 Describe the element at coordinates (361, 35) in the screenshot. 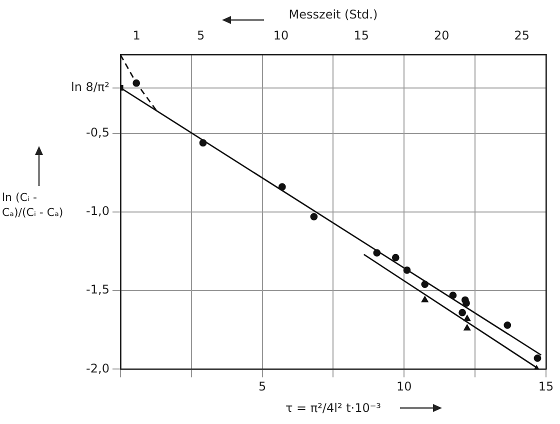

I see `x2-tick-label: 15` at that location.